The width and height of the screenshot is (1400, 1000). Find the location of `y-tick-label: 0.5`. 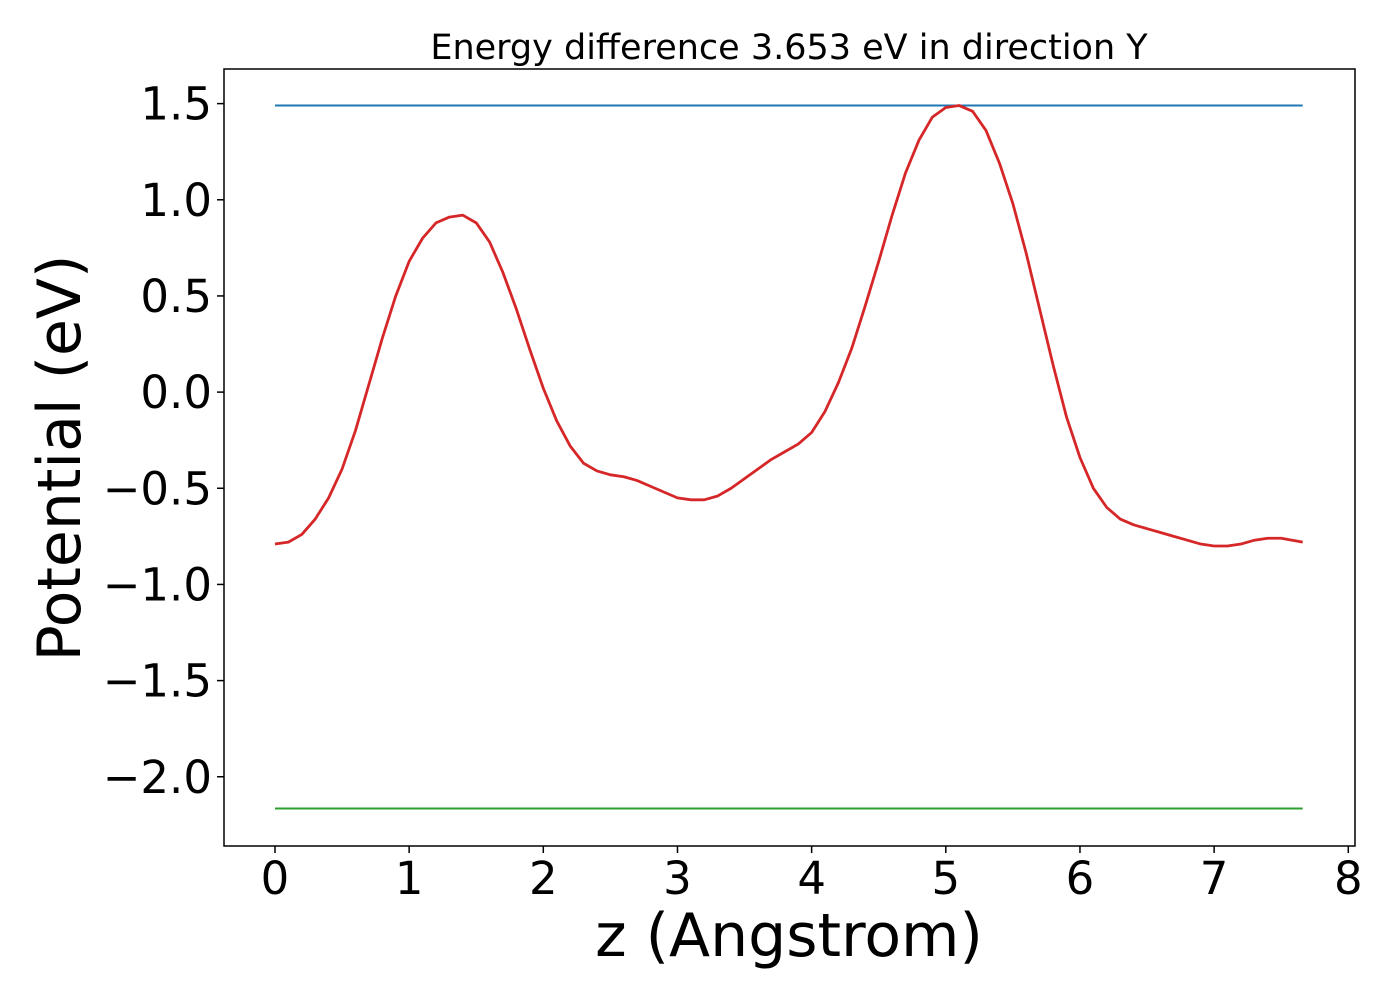

y-tick-label: 0.5 is located at coordinates (176, 296).